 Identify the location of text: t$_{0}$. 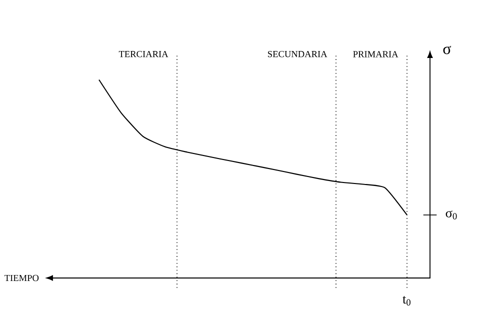
(406, 301).